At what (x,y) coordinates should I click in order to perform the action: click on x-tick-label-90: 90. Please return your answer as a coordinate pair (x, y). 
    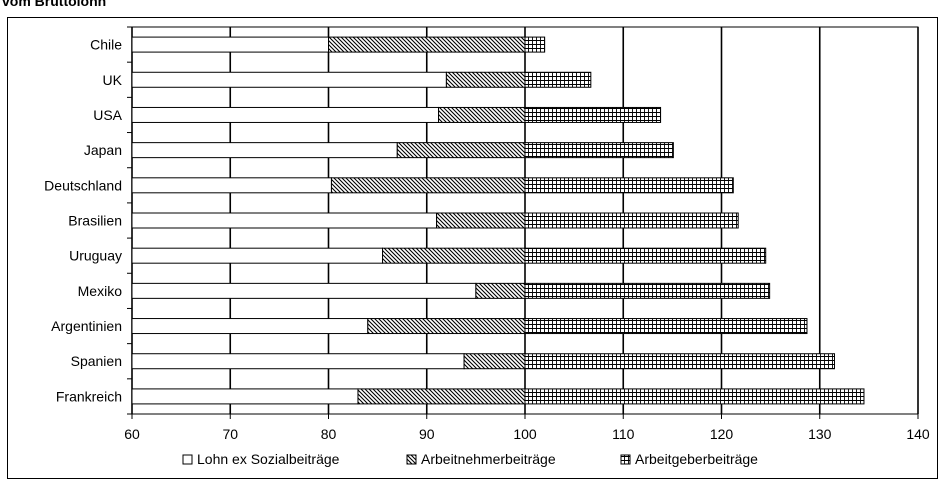
    Looking at the image, I should click on (427, 434).